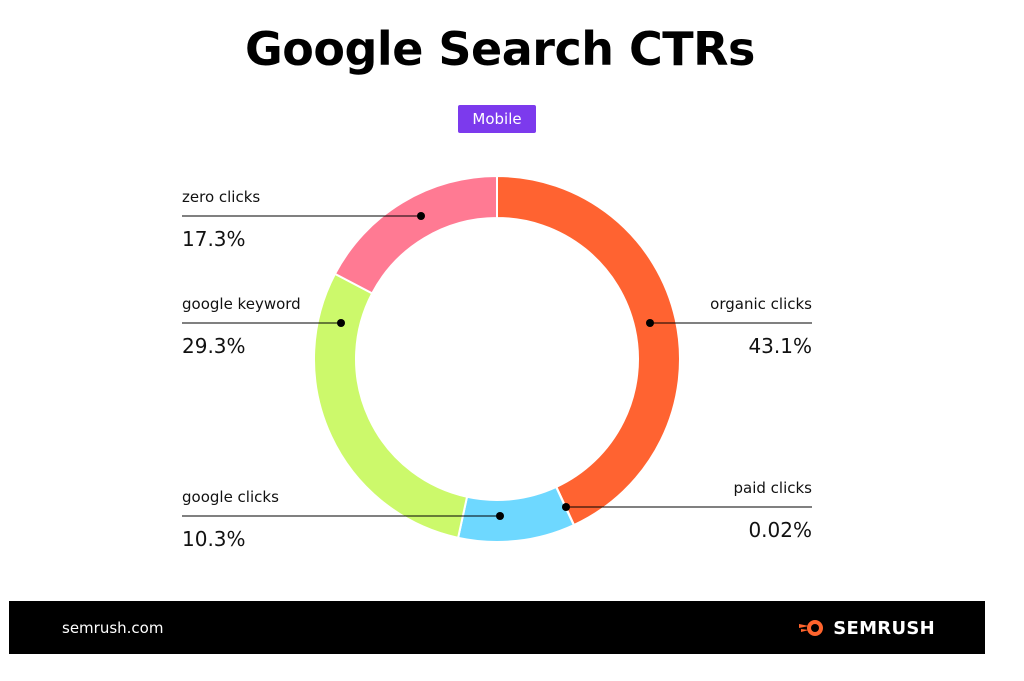  I want to click on slice-label-google-clicks: google clicks, so click(230, 497).